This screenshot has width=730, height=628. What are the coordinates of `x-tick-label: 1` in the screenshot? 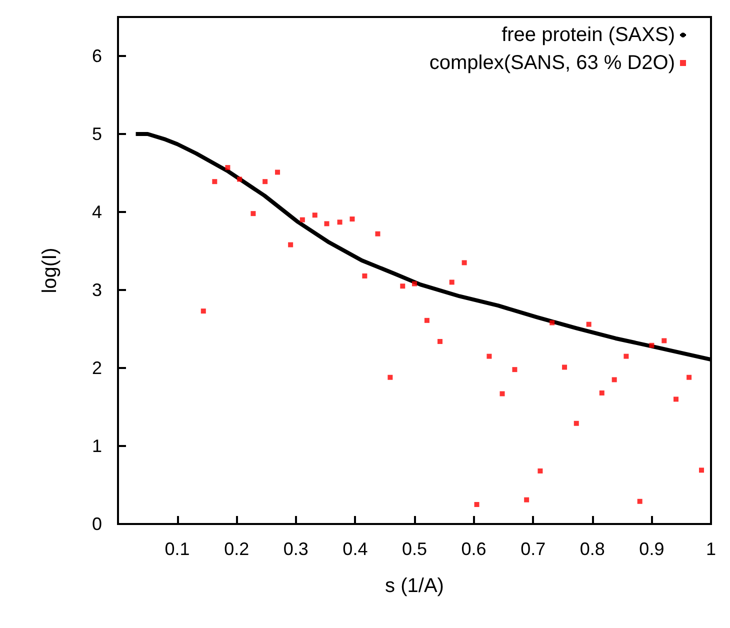 It's located at (711, 549).